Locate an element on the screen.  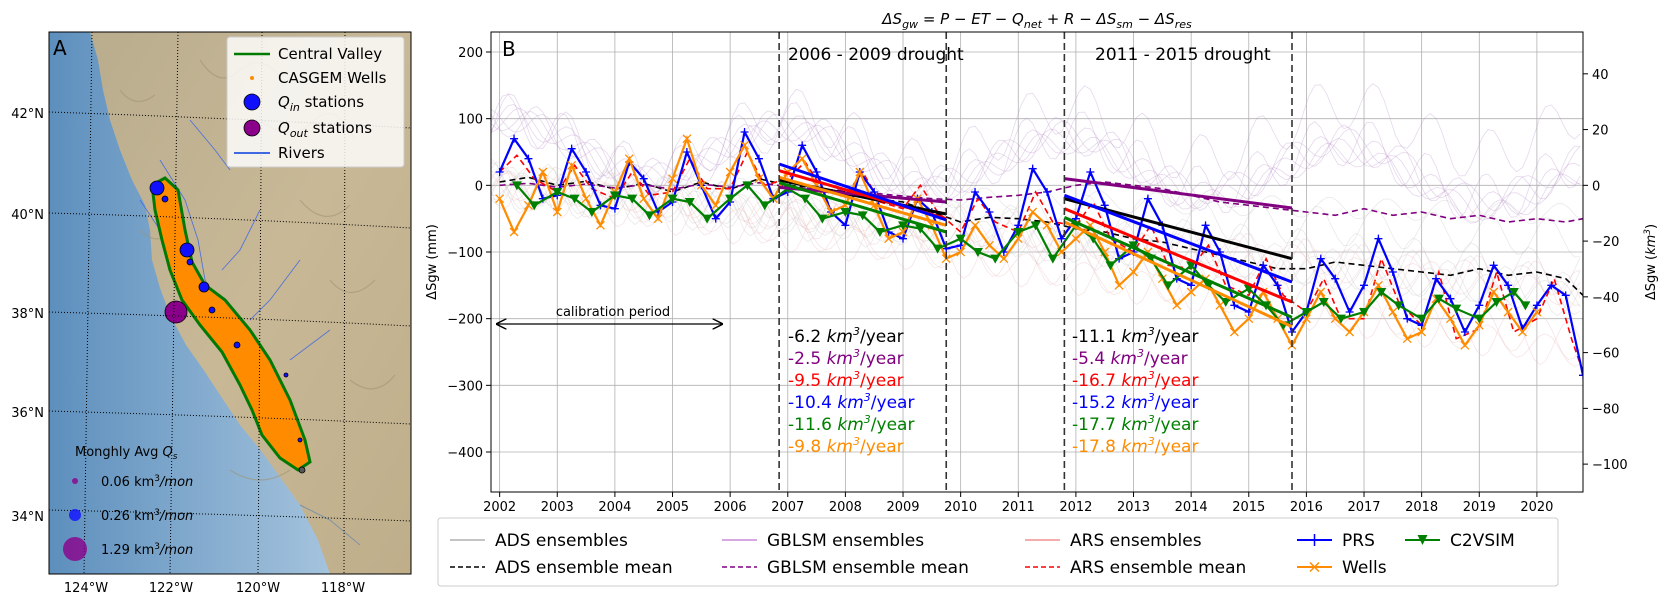
trend-line-2011-2015 is located at coordinates (1178, 267).